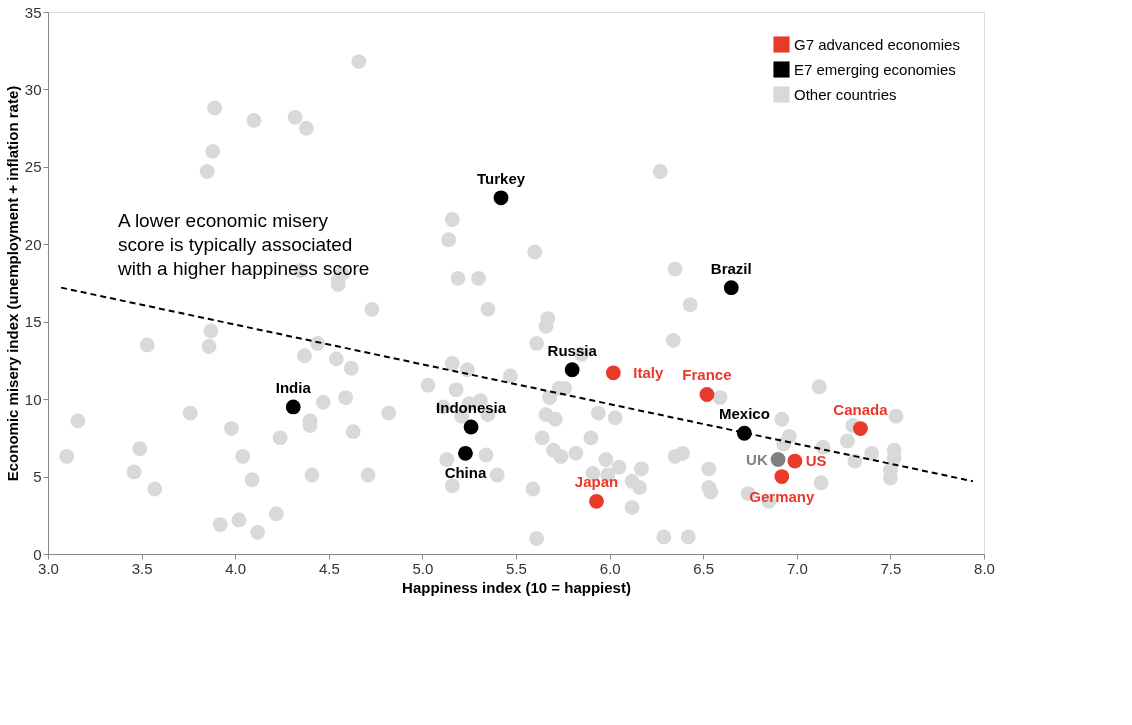  Describe the element at coordinates (731, 268) in the screenshot. I see `annotation: Brazil` at that location.